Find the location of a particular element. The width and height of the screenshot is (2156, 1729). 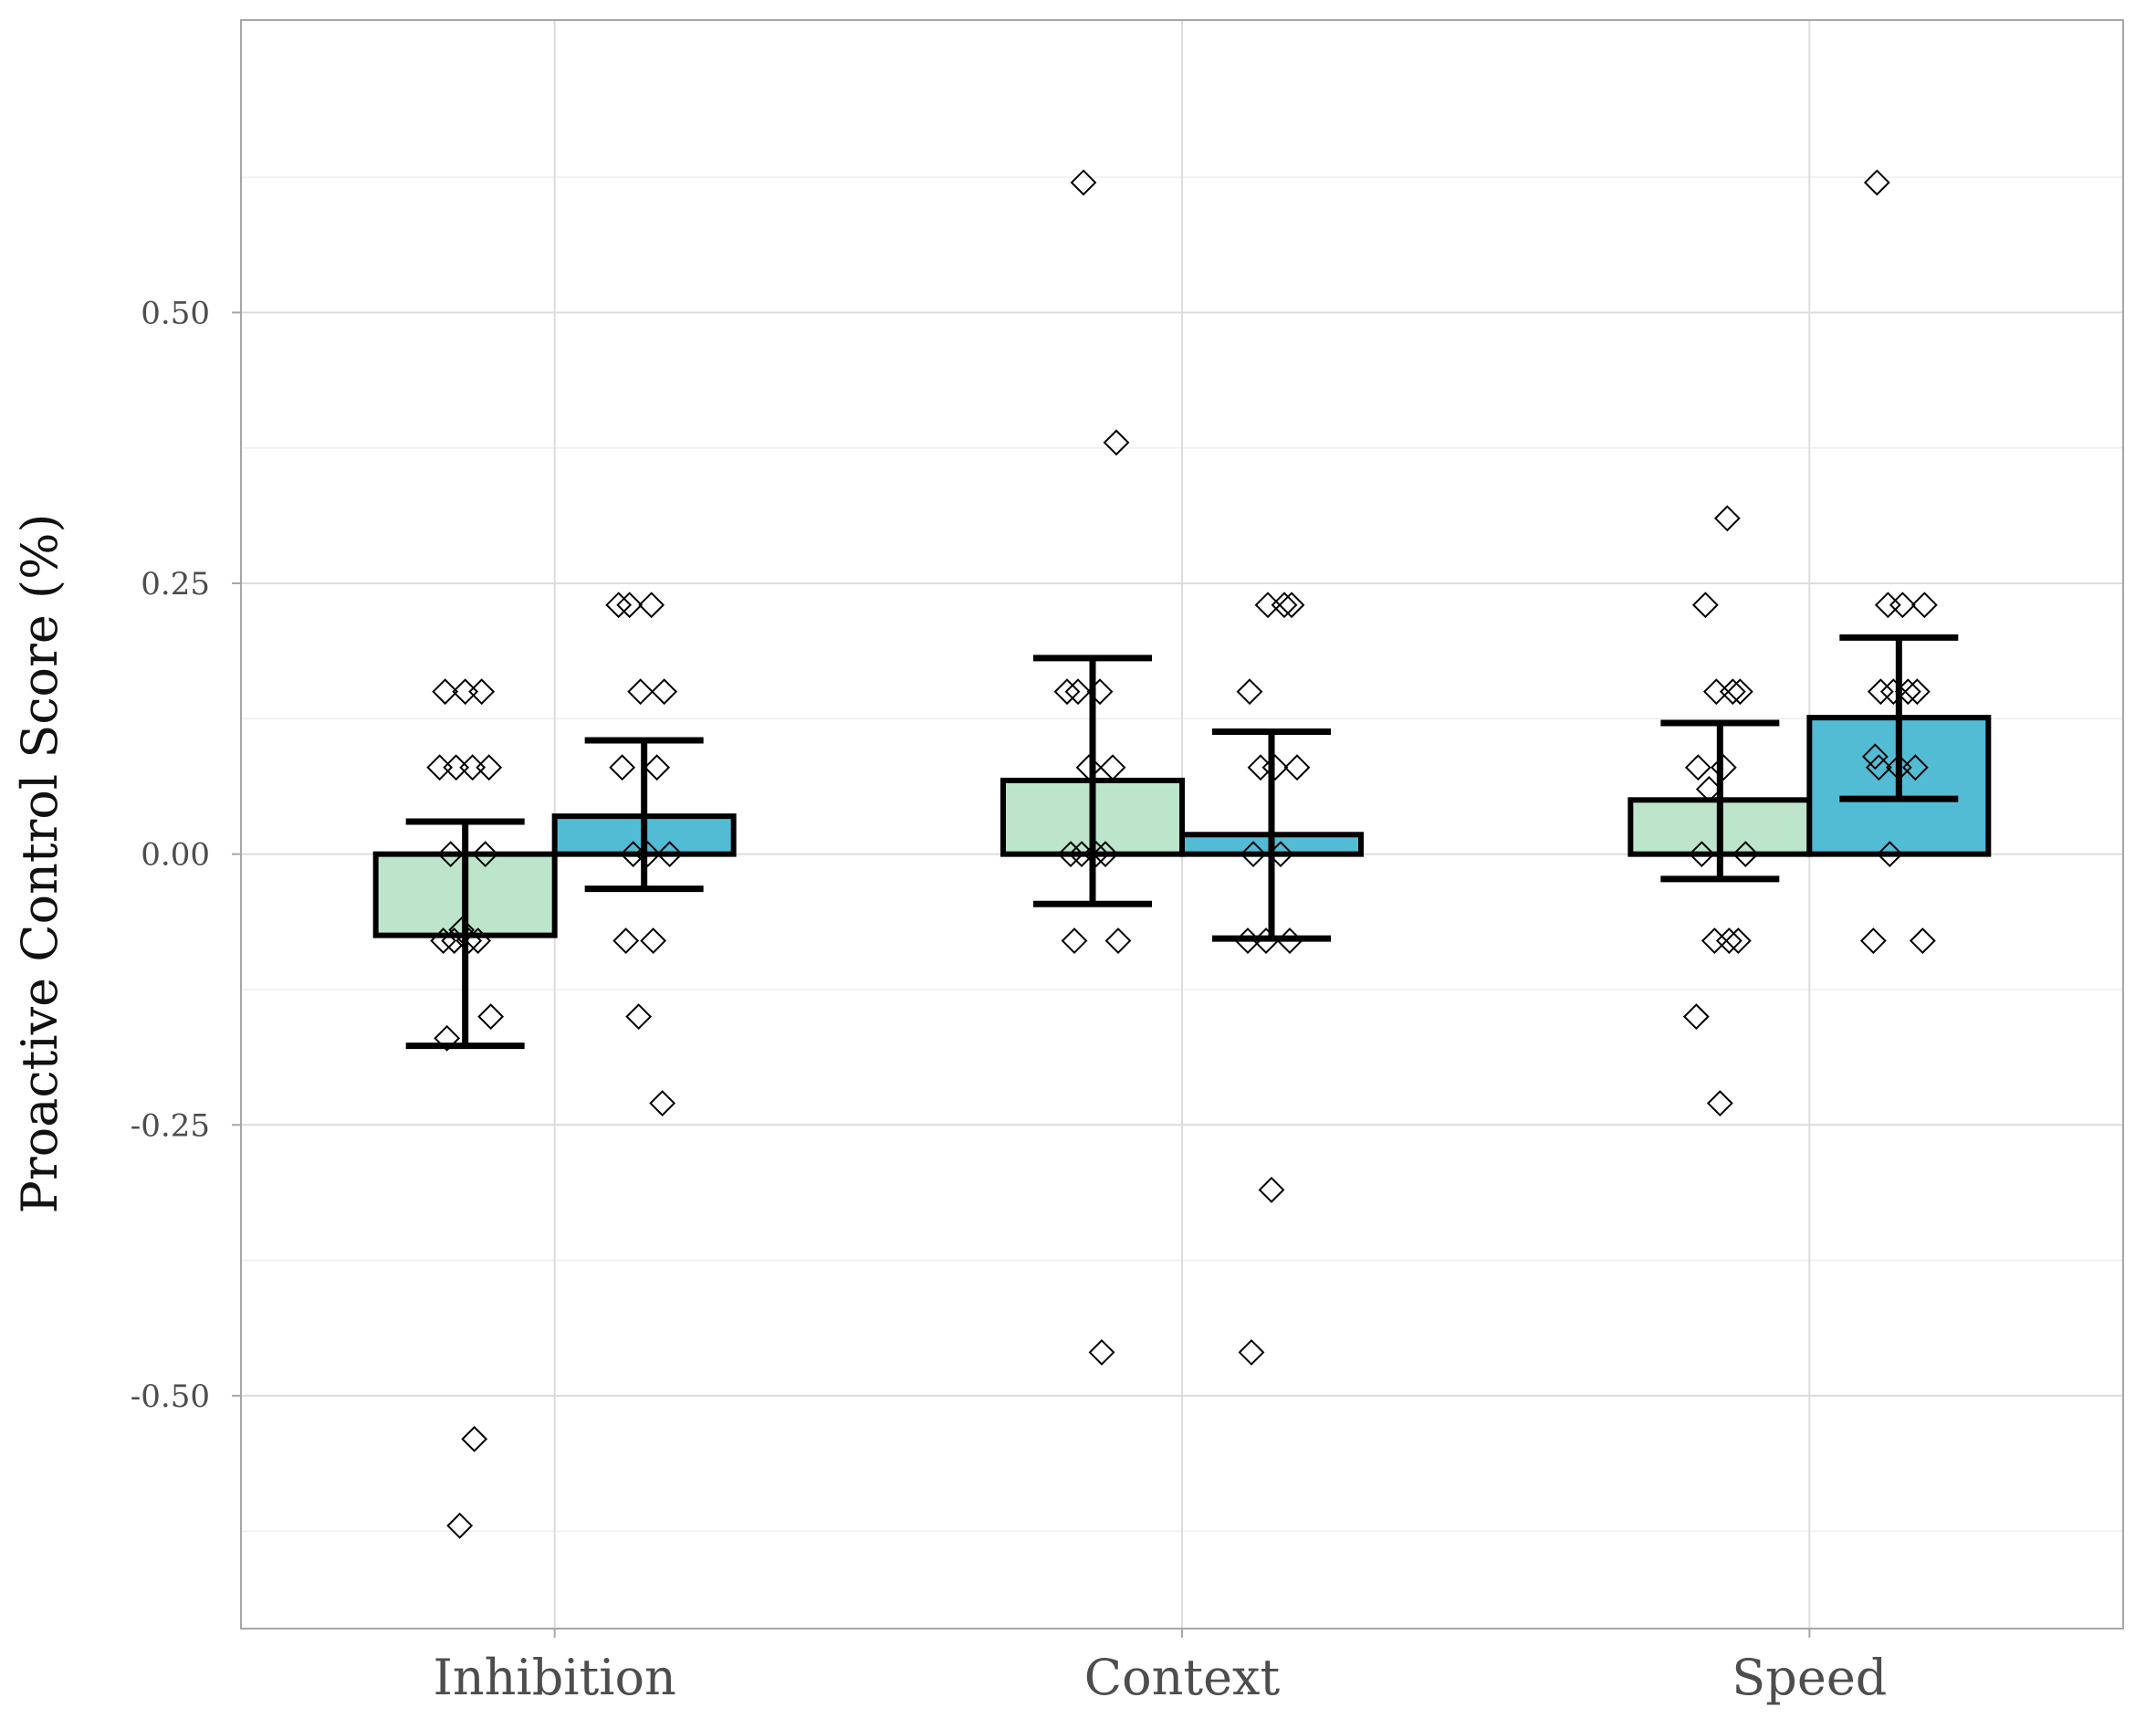

x-tick-label: Inhibition is located at coordinates (555, 1677).